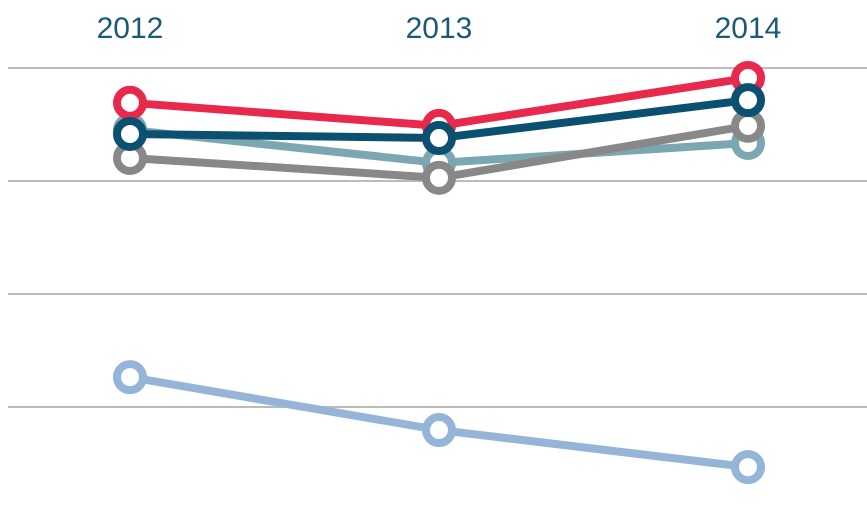 This screenshot has width=867, height=524. I want to click on x-tick-label: 2012, so click(130, 28).